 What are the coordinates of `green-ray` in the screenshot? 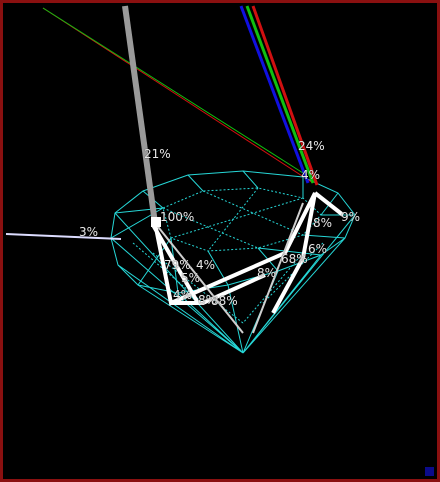 It's located at (280, 94).